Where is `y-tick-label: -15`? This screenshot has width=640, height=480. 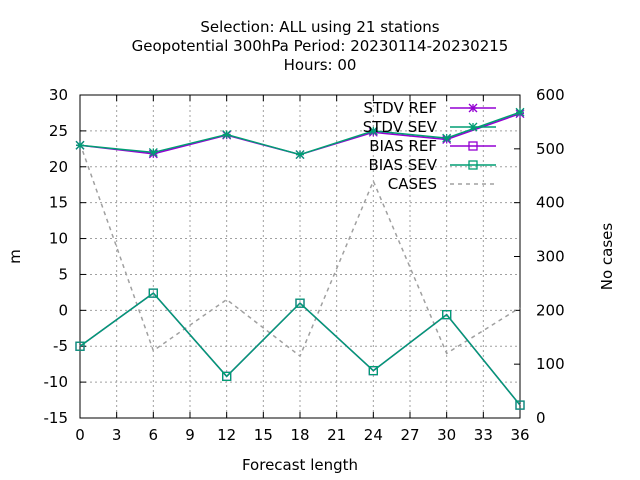 y-tick-label: -15 is located at coordinates (56, 418).